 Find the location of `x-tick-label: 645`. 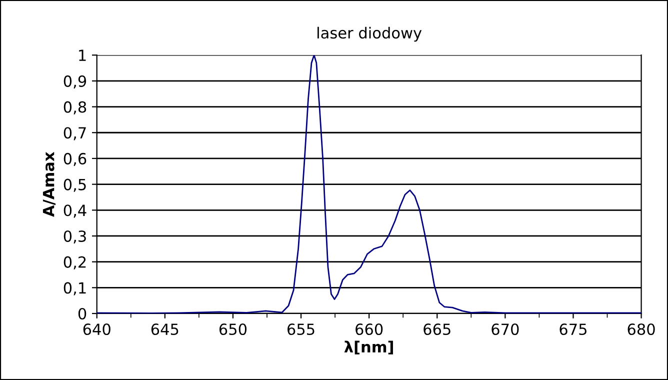

x-tick-label: 645 is located at coordinates (164, 329).